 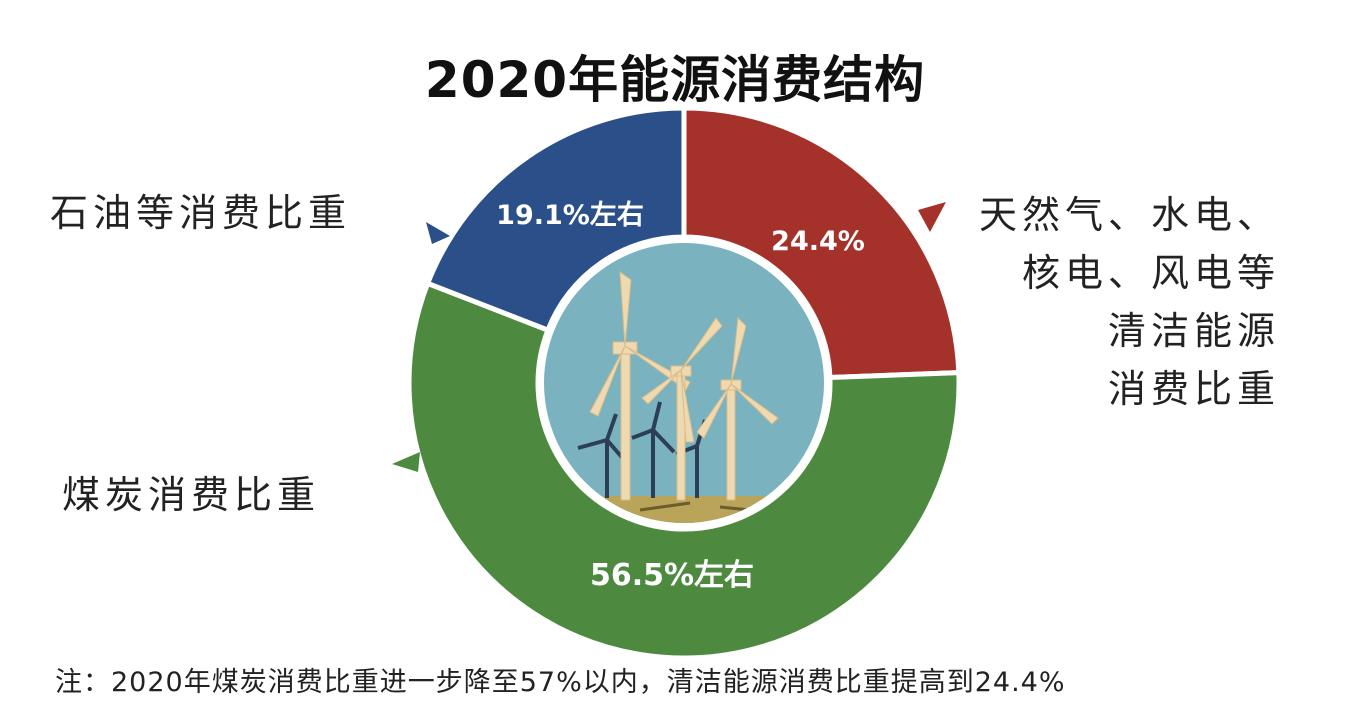 I want to click on oil-label-line: 石油等消费比重, so click(x=201, y=213).